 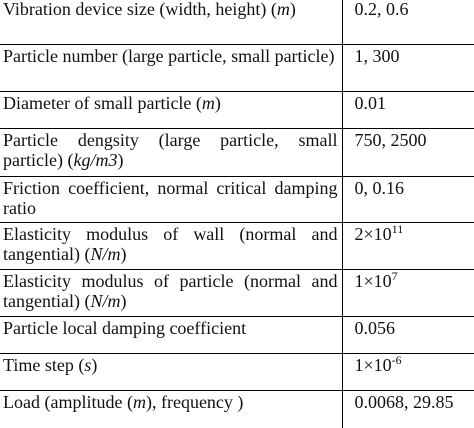 I want to click on text-run: 0.2, 0.6, so click(x=381, y=9).